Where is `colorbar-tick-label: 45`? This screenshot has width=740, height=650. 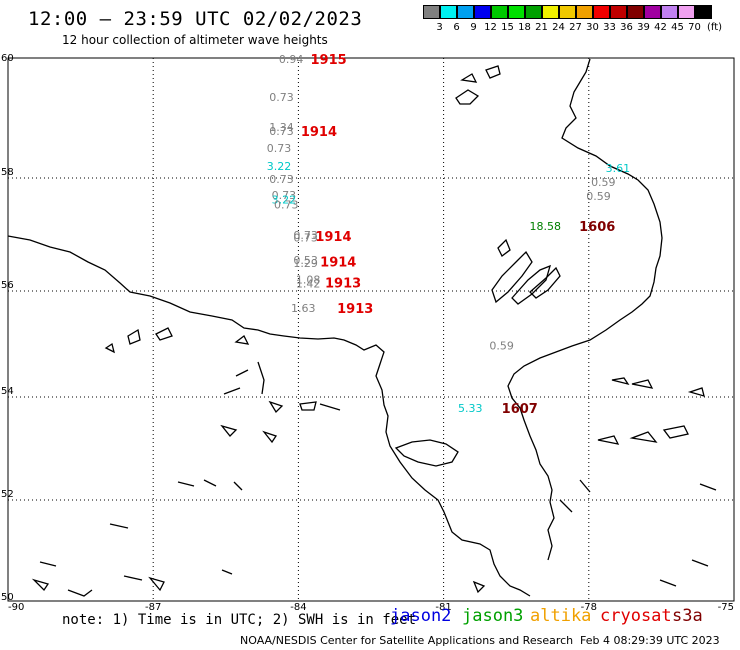
colorbar-tick-label: 45 is located at coordinates (677, 27).